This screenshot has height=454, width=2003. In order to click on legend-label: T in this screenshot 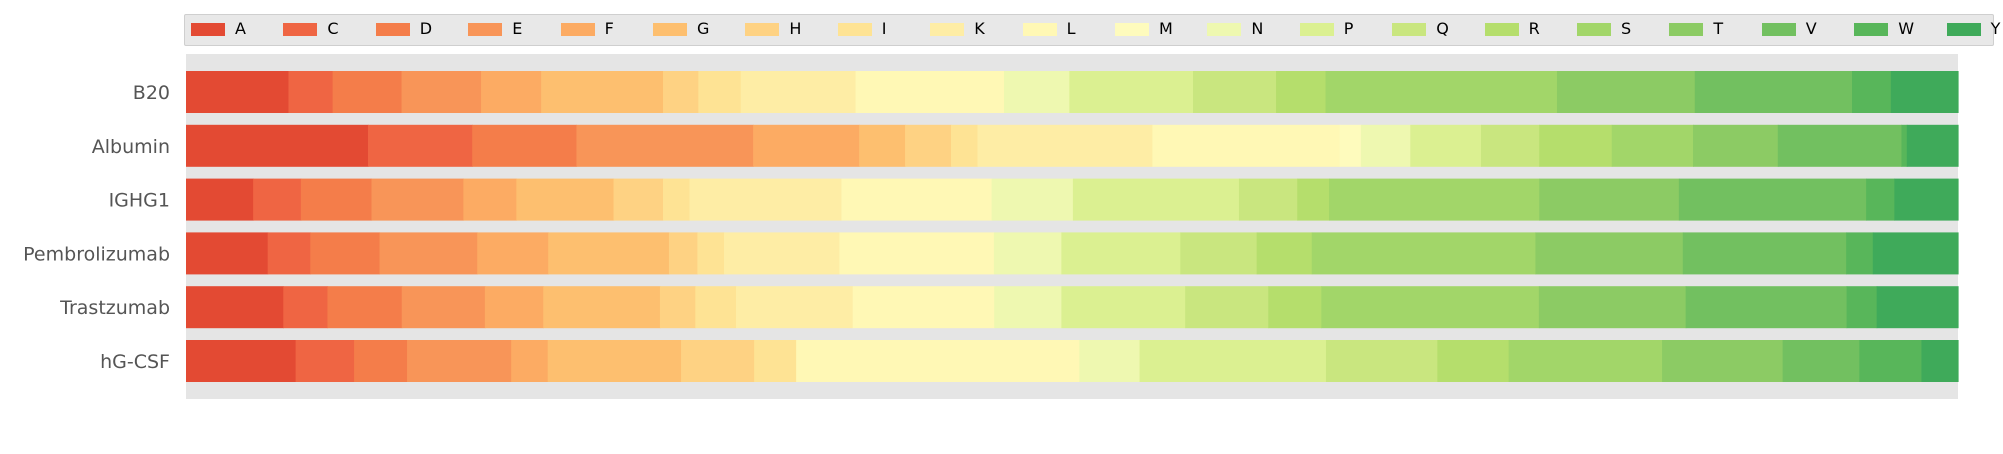, I will do `click(1718, 28)`.